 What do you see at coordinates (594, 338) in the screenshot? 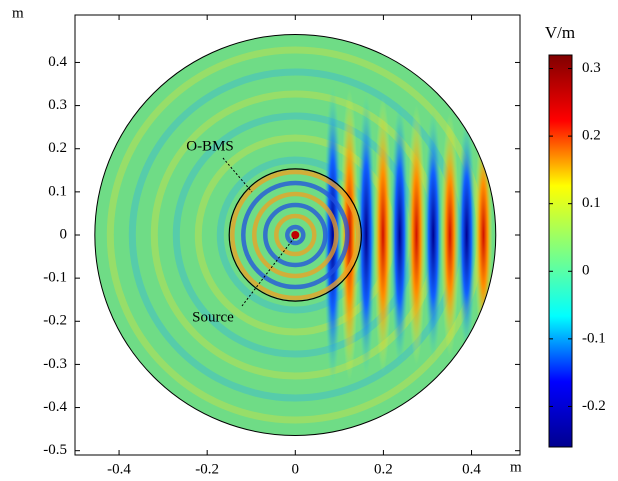
I see `colorbar-tick-label: -0.1` at bounding box center [594, 338].